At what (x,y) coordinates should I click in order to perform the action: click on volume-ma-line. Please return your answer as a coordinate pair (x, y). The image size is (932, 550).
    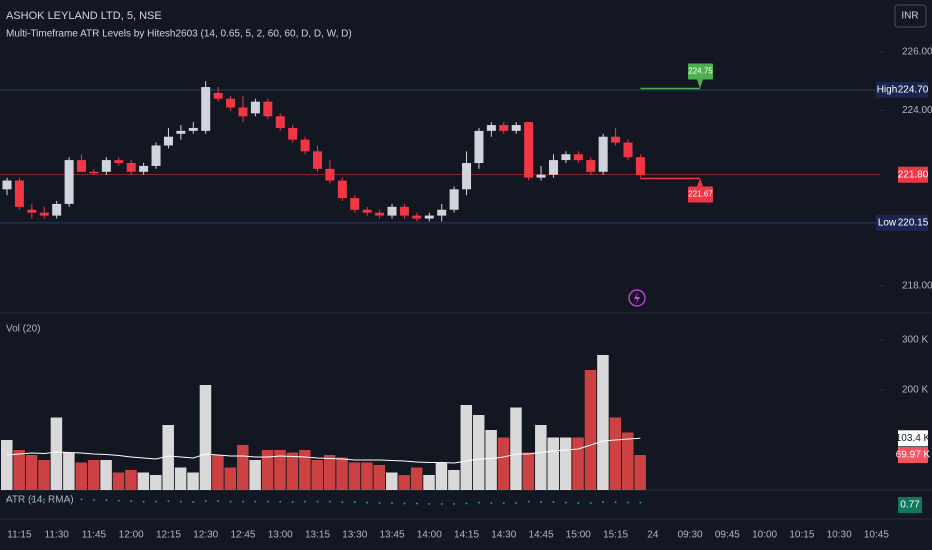
    Looking at the image, I should click on (323, 450).